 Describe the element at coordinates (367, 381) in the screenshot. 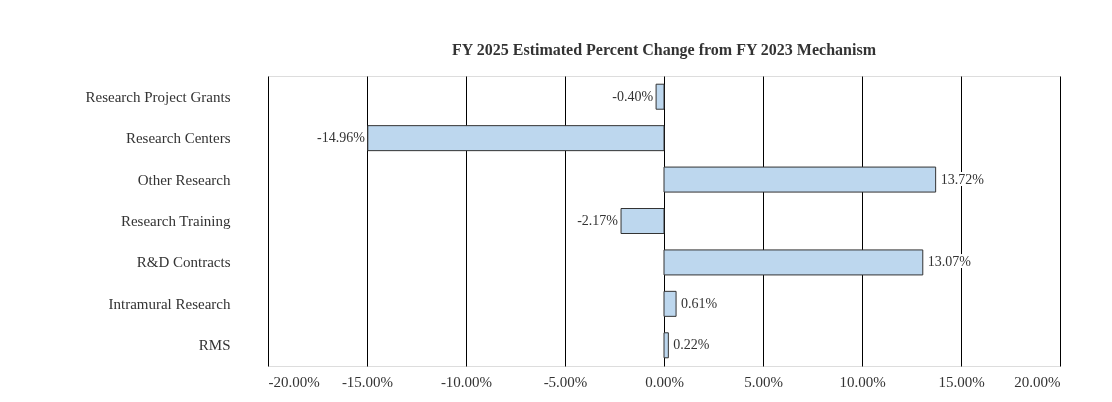

I see `x-tick-label: -15.00%` at that location.